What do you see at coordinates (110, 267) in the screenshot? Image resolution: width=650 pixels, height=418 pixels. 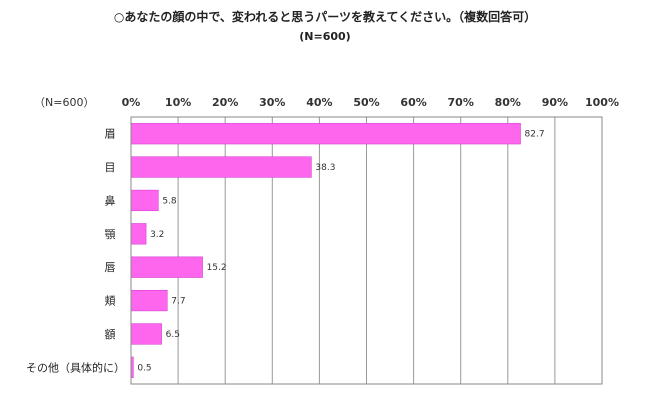 I see `category-label: 唇` at bounding box center [110, 267].